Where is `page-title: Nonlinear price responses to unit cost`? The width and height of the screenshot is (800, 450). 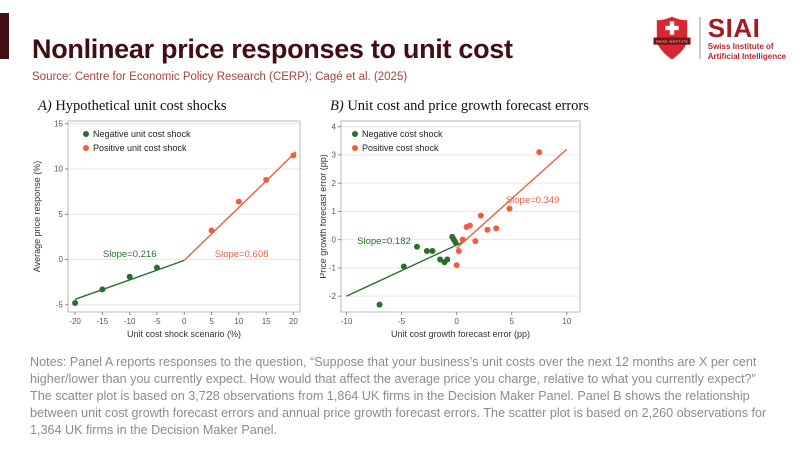 page-title: Nonlinear price responses to unit cost is located at coordinates (272, 49).